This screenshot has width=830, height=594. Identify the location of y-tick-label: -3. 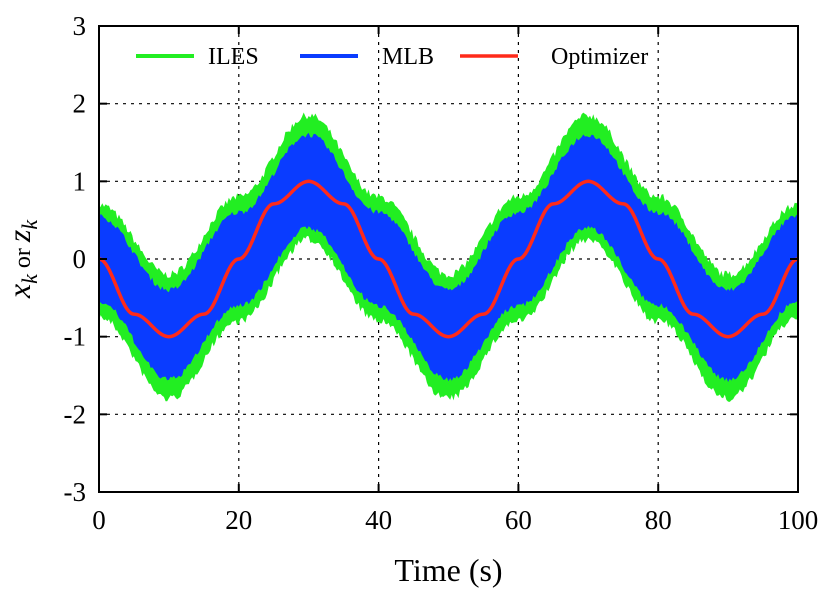
(75, 492).